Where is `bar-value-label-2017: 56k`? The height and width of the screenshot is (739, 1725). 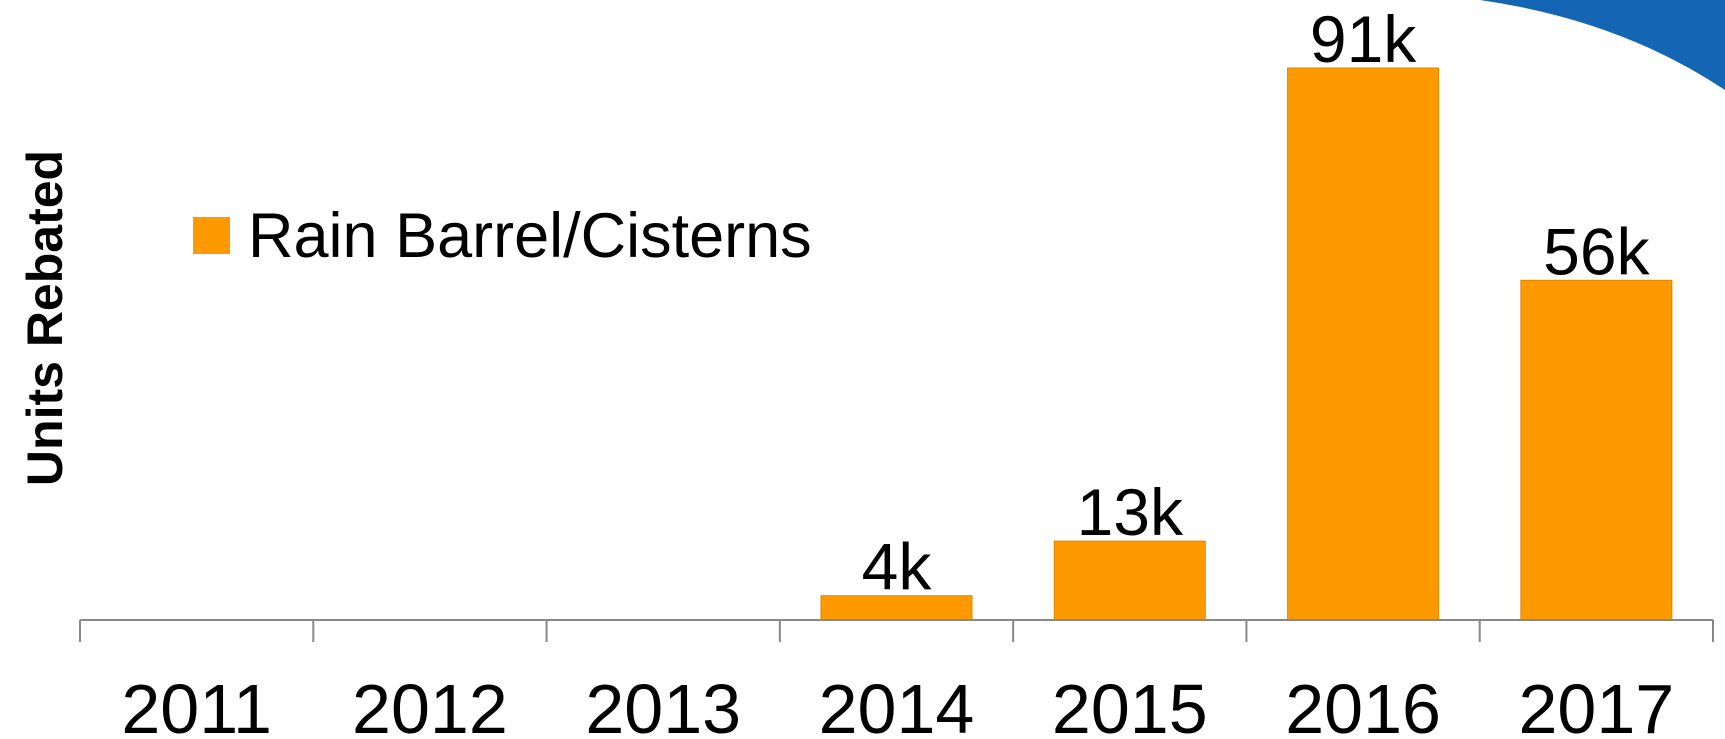 bar-value-label-2017: 56k is located at coordinates (1596, 251).